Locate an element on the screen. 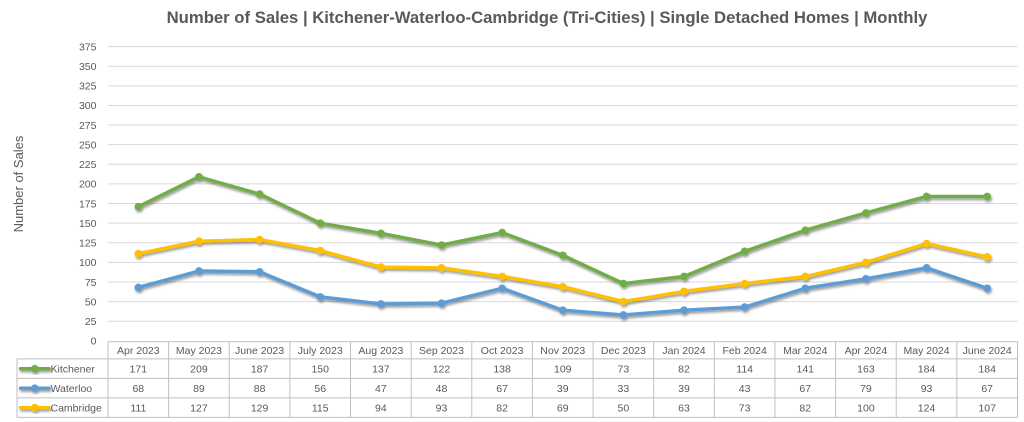 The width and height of the screenshot is (1024, 422). svg-text: May 2024 is located at coordinates (926, 351).